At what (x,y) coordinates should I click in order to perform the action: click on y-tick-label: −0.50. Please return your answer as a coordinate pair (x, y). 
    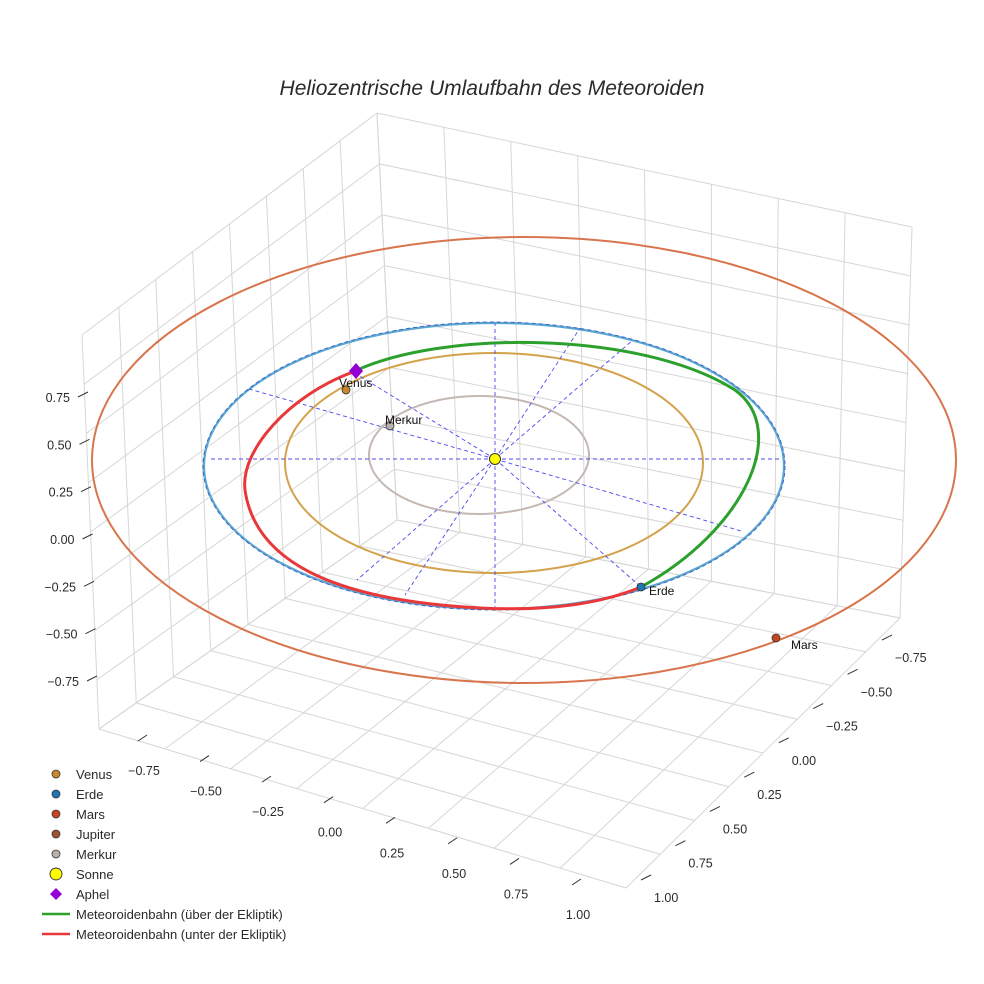
    Looking at the image, I should click on (877, 692).